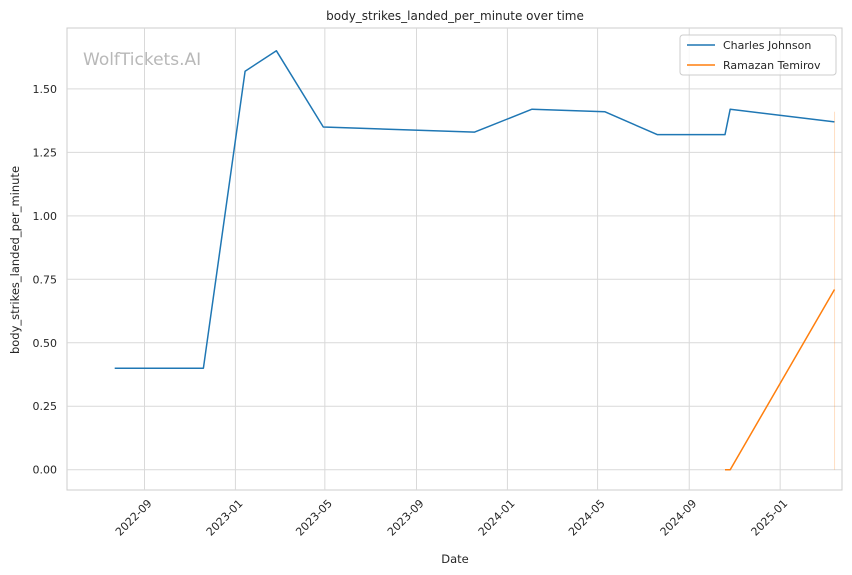 Image resolution: width=852 pixels, height=575 pixels. Describe the element at coordinates (455, 559) in the screenshot. I see `x-axis-title: Date` at that location.